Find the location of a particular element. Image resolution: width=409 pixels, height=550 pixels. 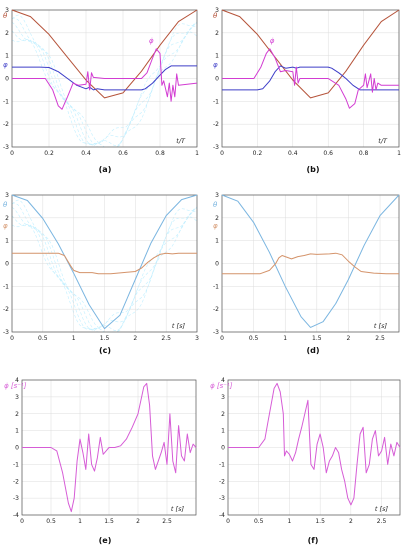

panel-caption: (b) is located at coordinates (312, 169).